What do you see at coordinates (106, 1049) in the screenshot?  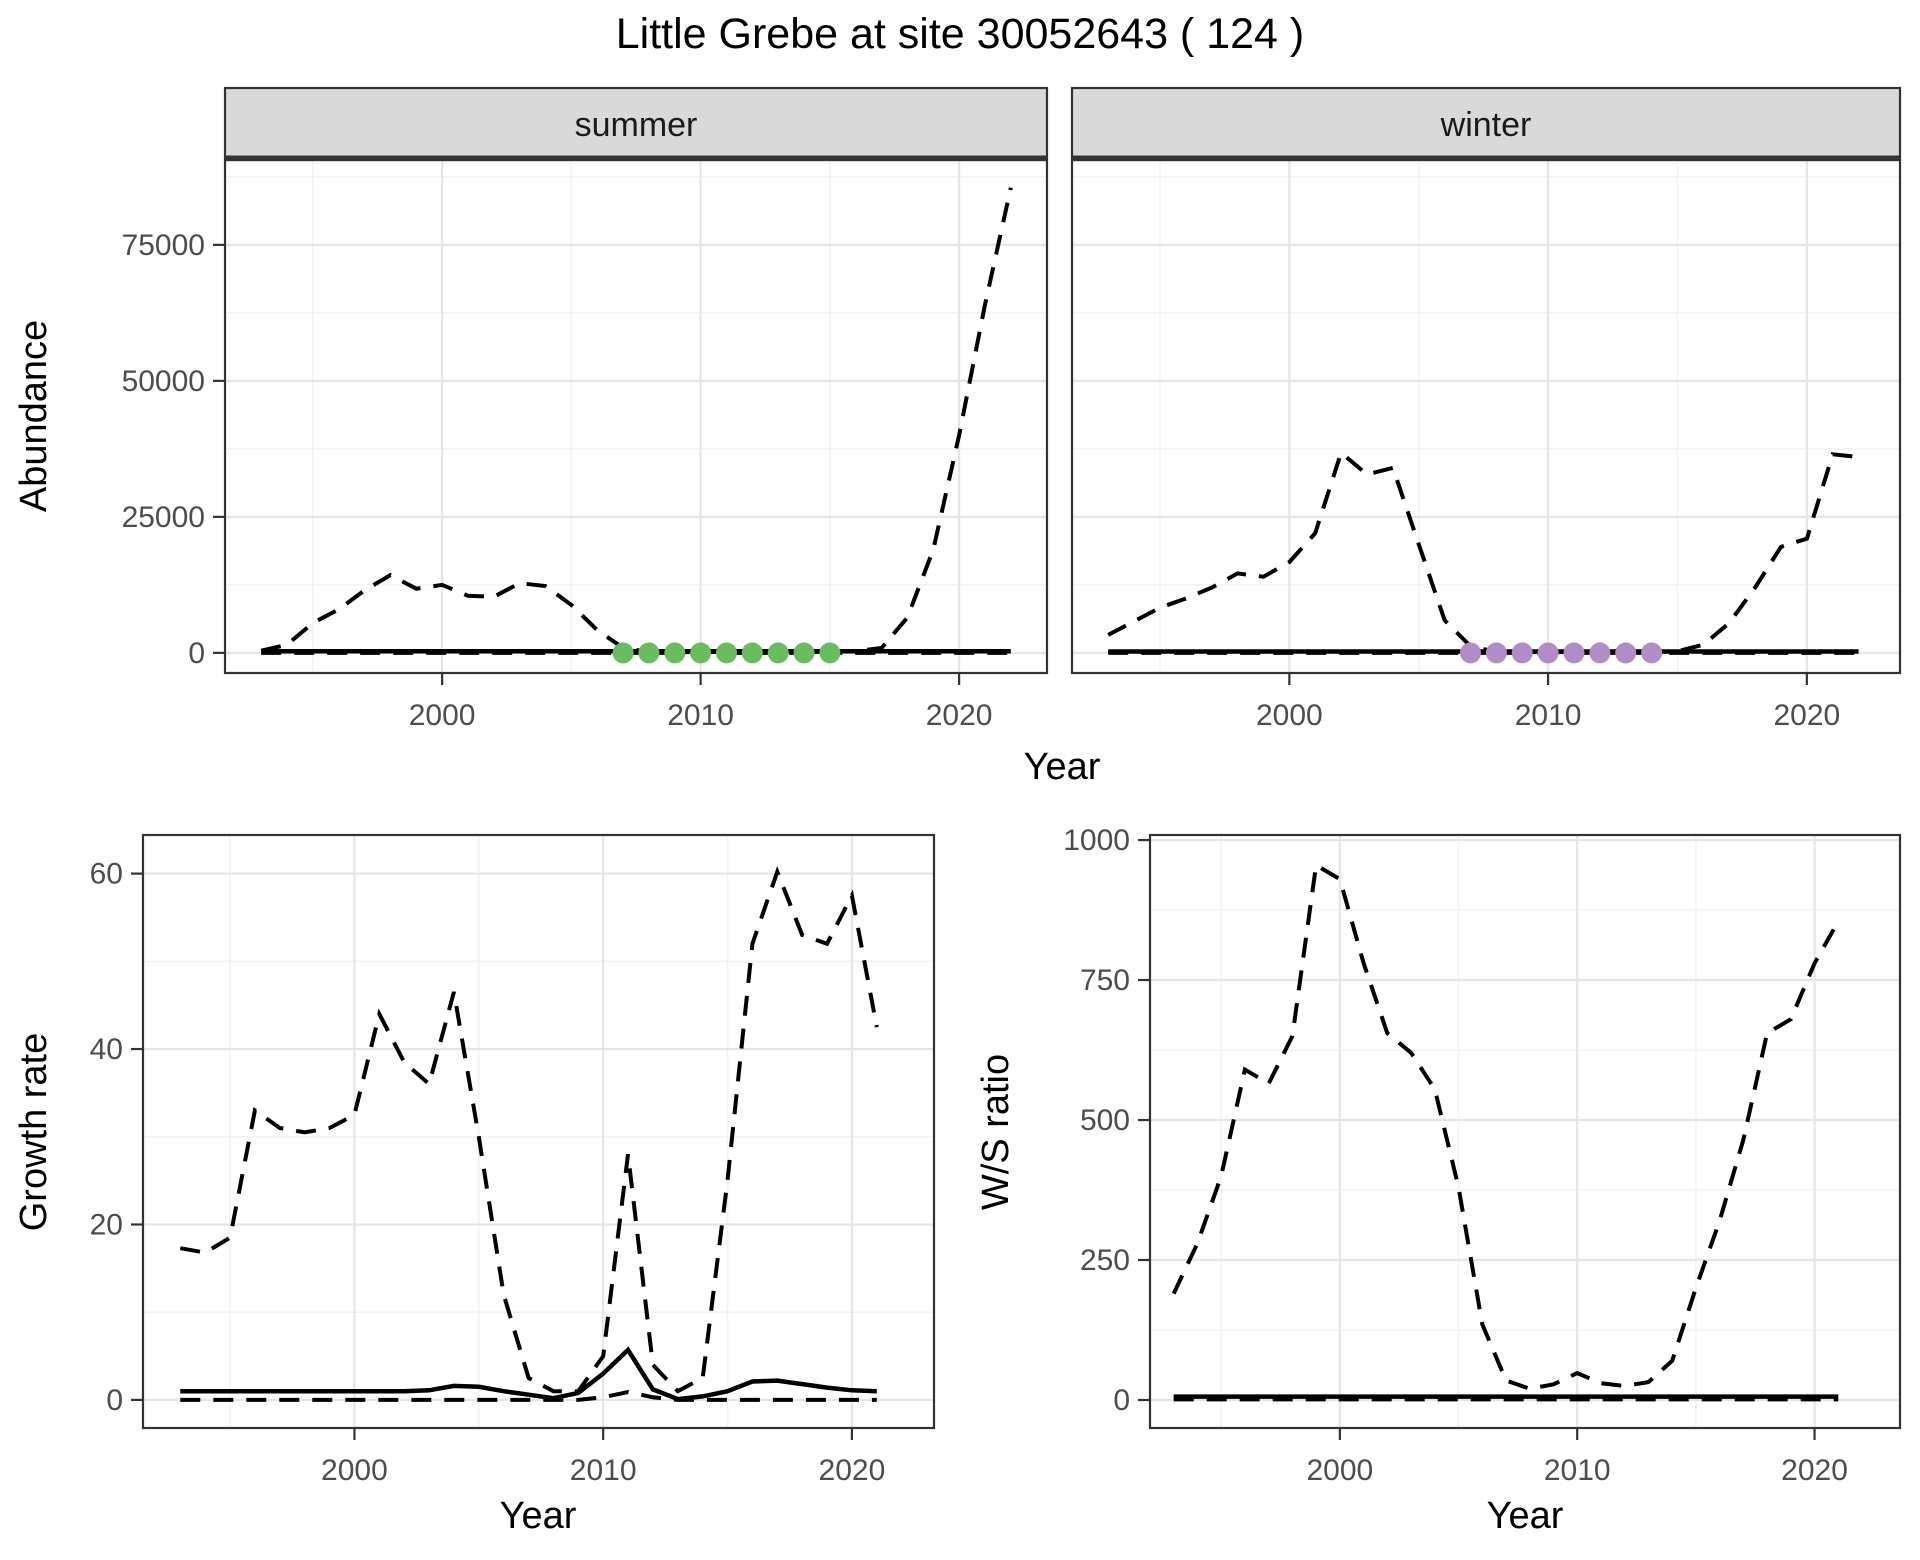 I see `y-tick-label: 40` at bounding box center [106, 1049].